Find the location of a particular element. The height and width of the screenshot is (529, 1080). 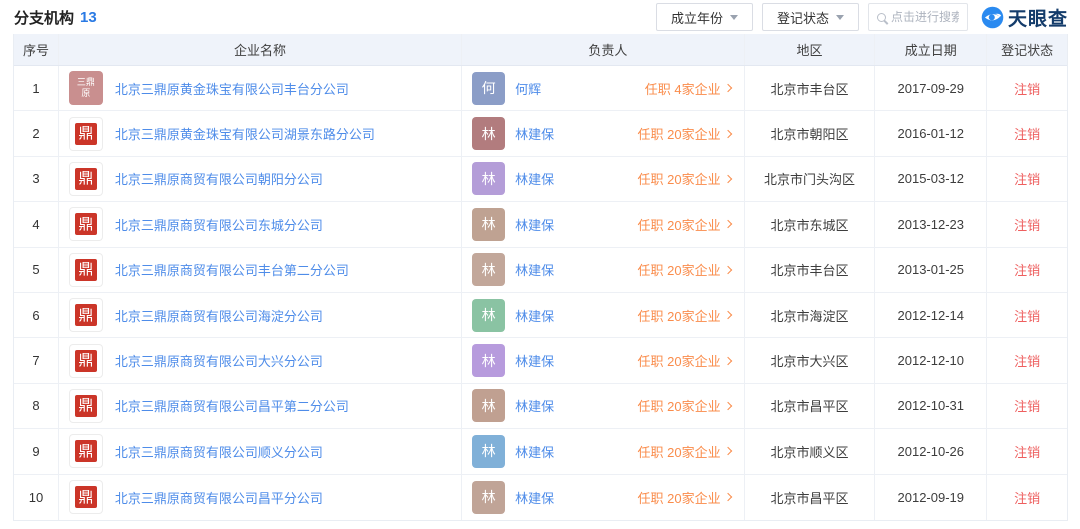

serial-cell: 5 is located at coordinates (36, 269).